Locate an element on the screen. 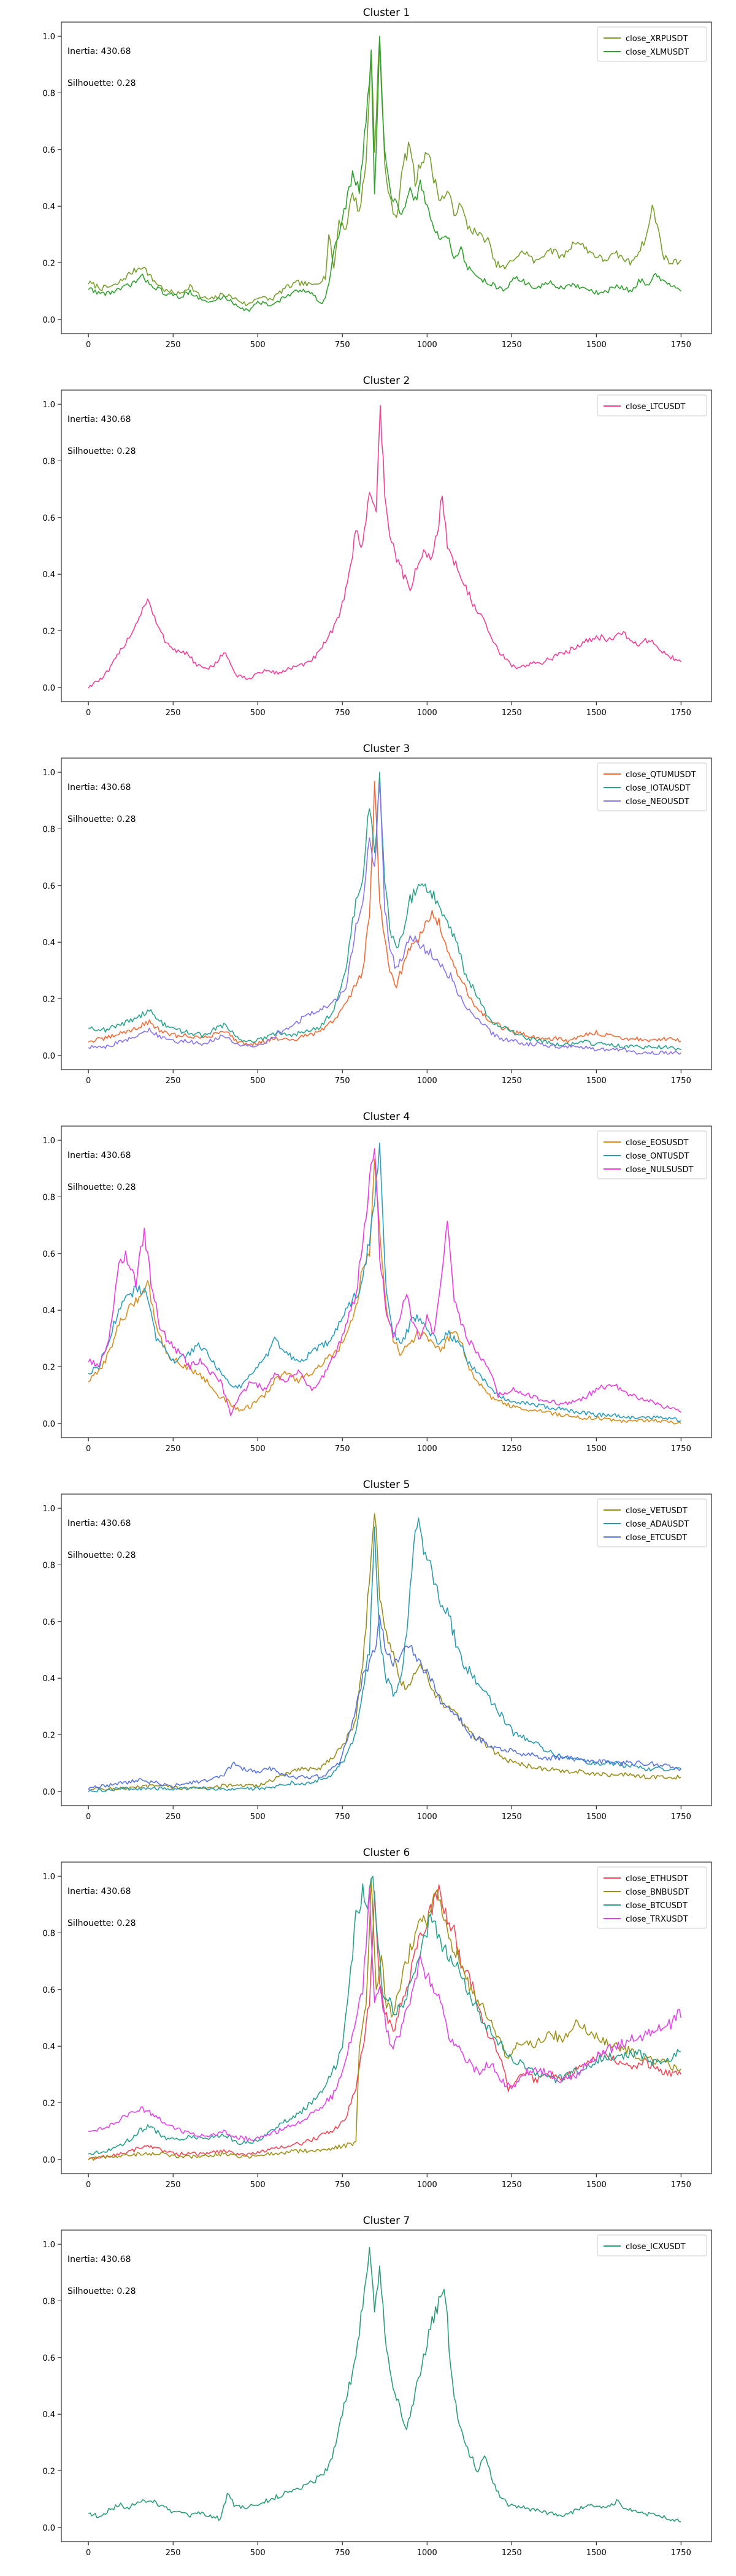  legend: close_LTCUSDT is located at coordinates (652, 405).